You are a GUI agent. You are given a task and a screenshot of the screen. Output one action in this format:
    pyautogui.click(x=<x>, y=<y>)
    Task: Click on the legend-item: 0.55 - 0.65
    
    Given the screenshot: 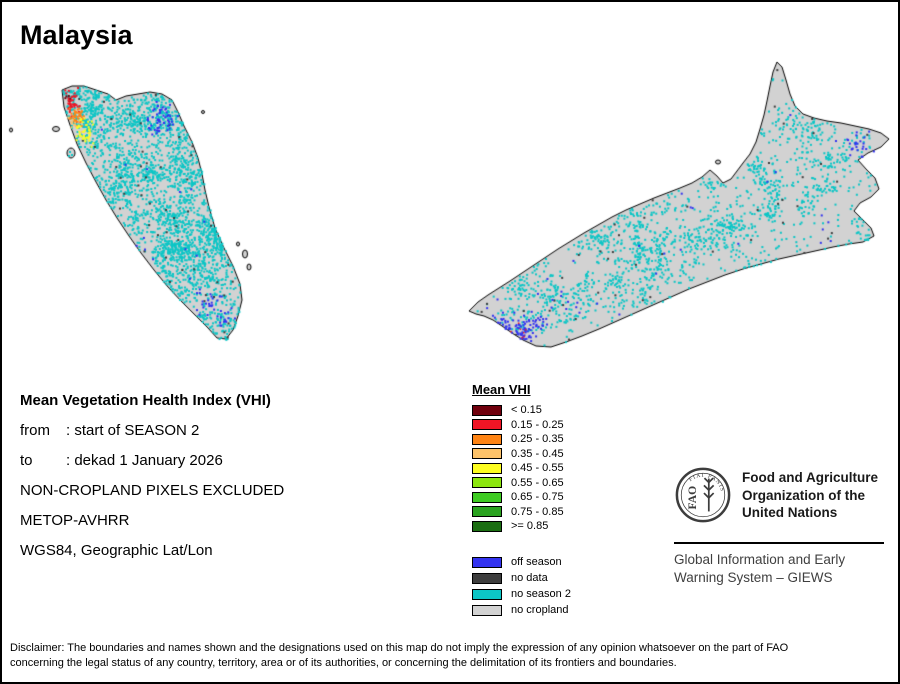 What is the action you would take?
    pyautogui.click(x=521, y=483)
    